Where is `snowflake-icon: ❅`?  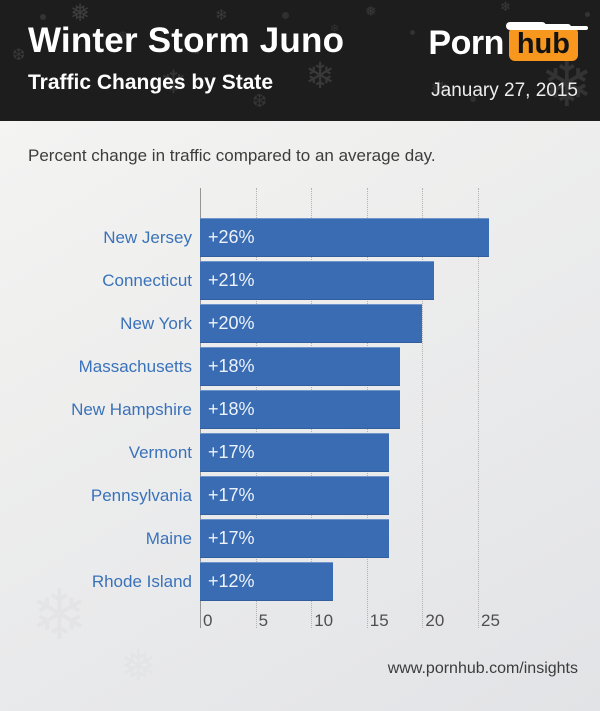
snowflake-icon: ❅ is located at coordinates (371, 11).